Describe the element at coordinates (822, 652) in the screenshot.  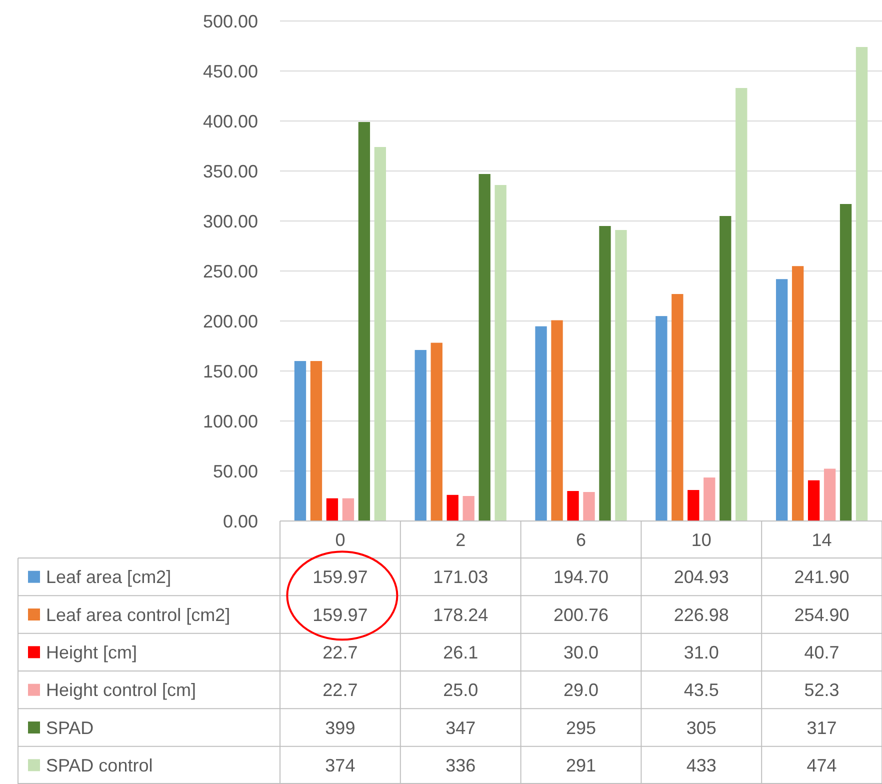
I see `data-label: 40.7` at that location.